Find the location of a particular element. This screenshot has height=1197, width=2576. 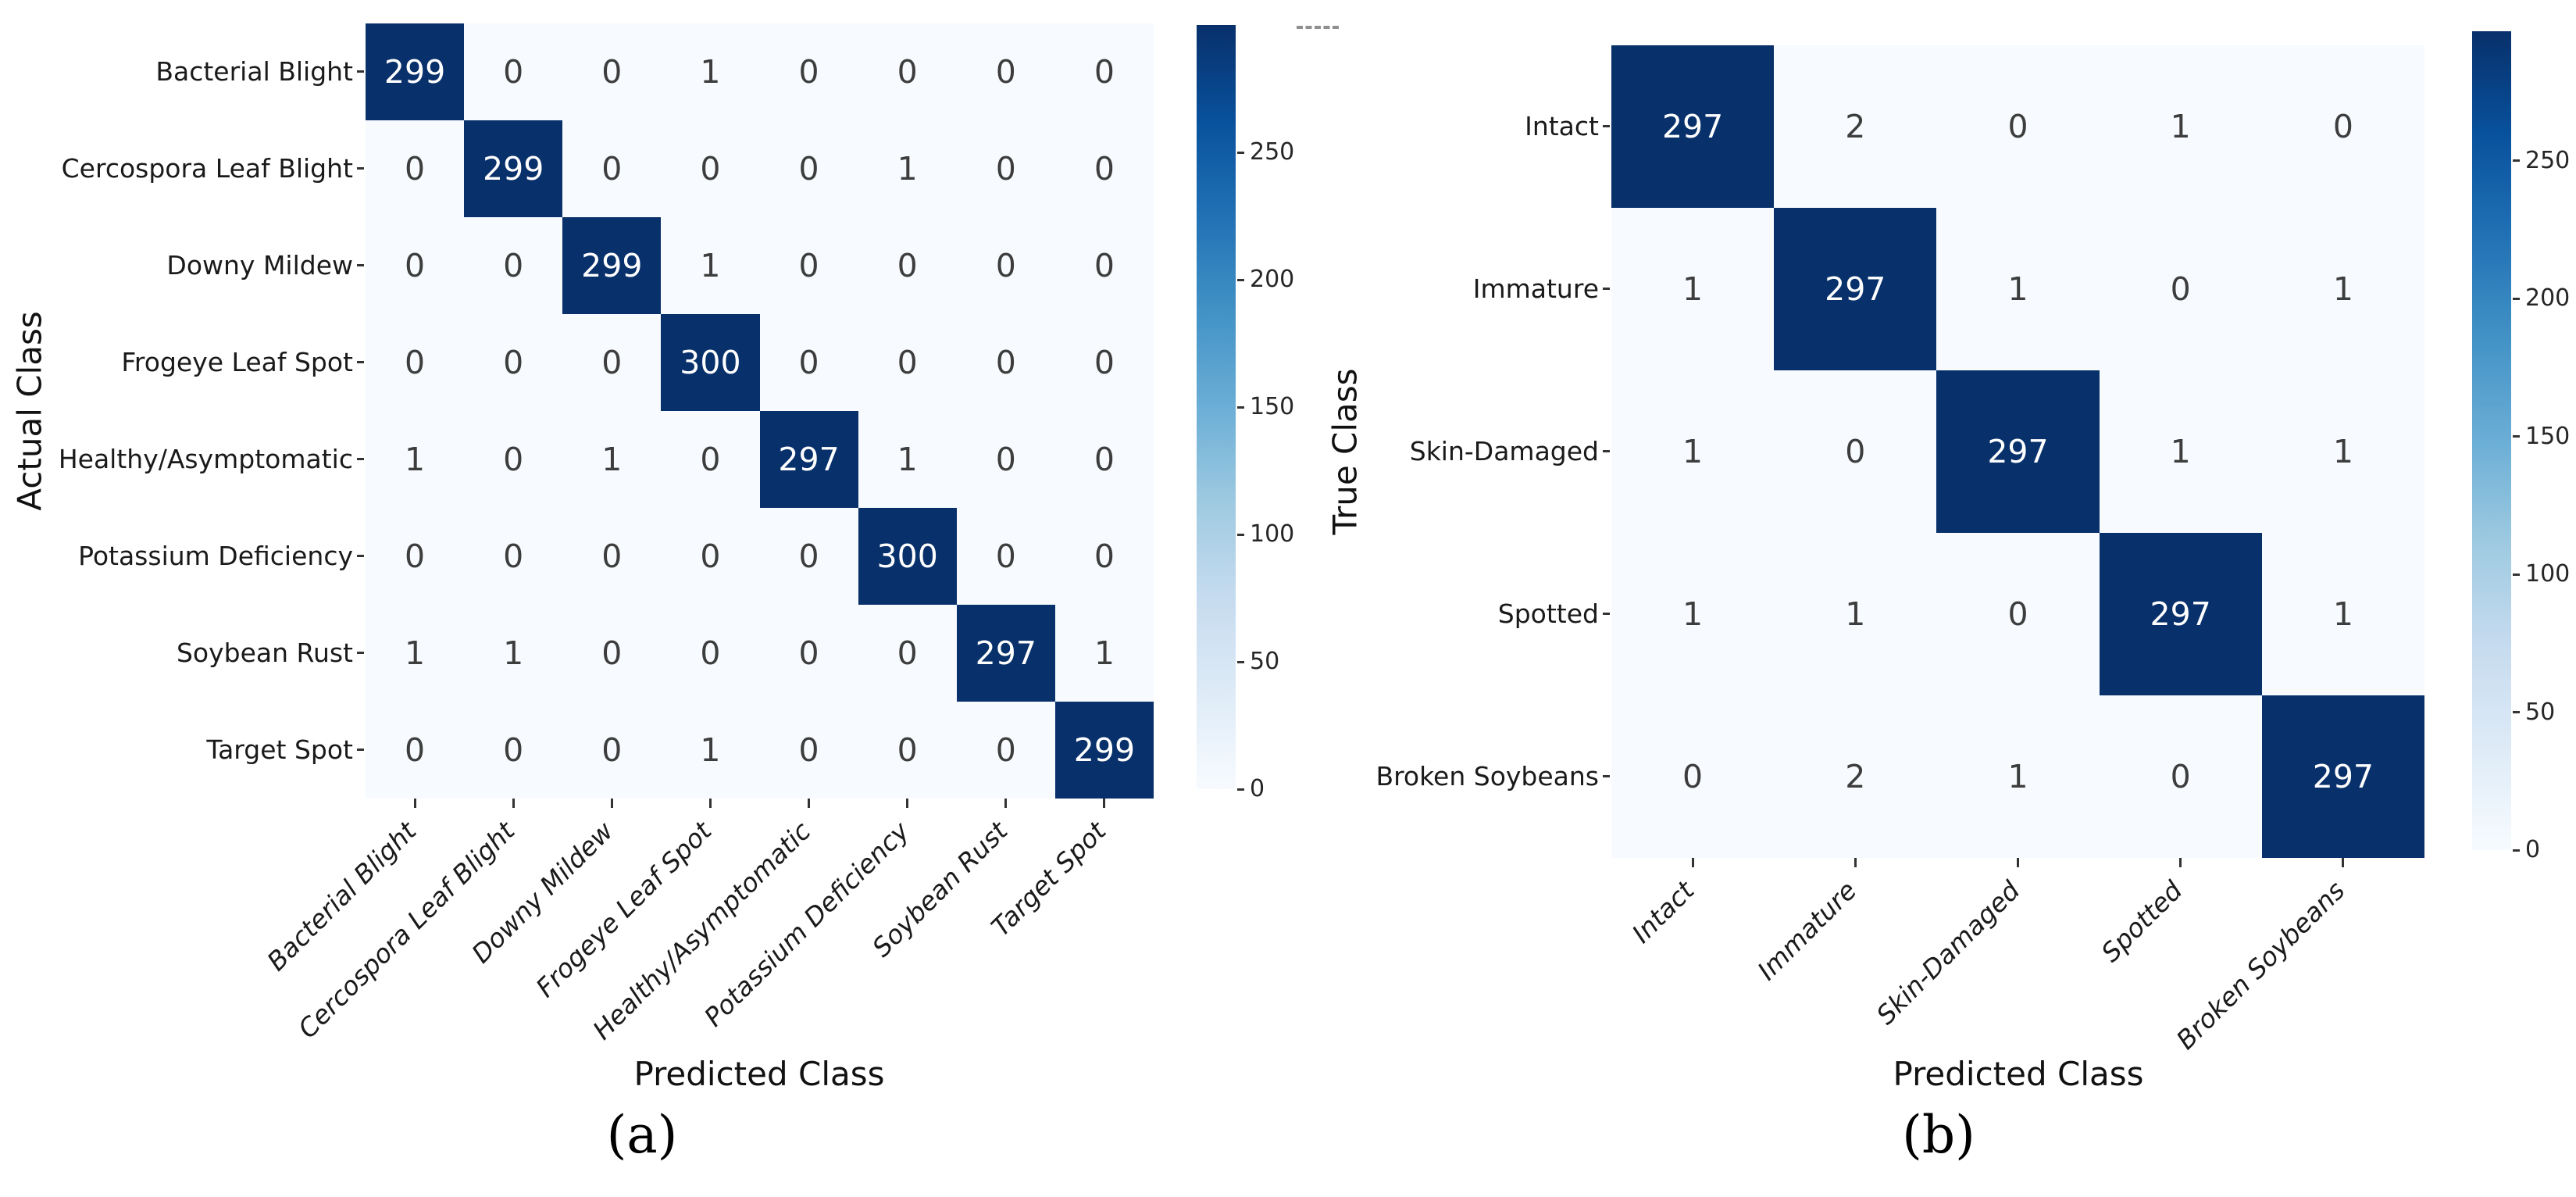

colorbar-tick-label: 100 is located at coordinates (2548, 574).